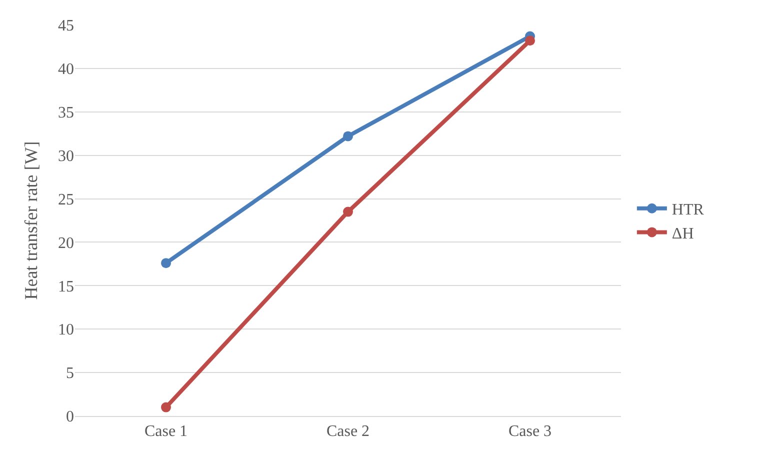 Image resolution: width=761 pixels, height=456 pixels. What do you see at coordinates (70, 417) in the screenshot?
I see `y-tick-label: 0` at bounding box center [70, 417].